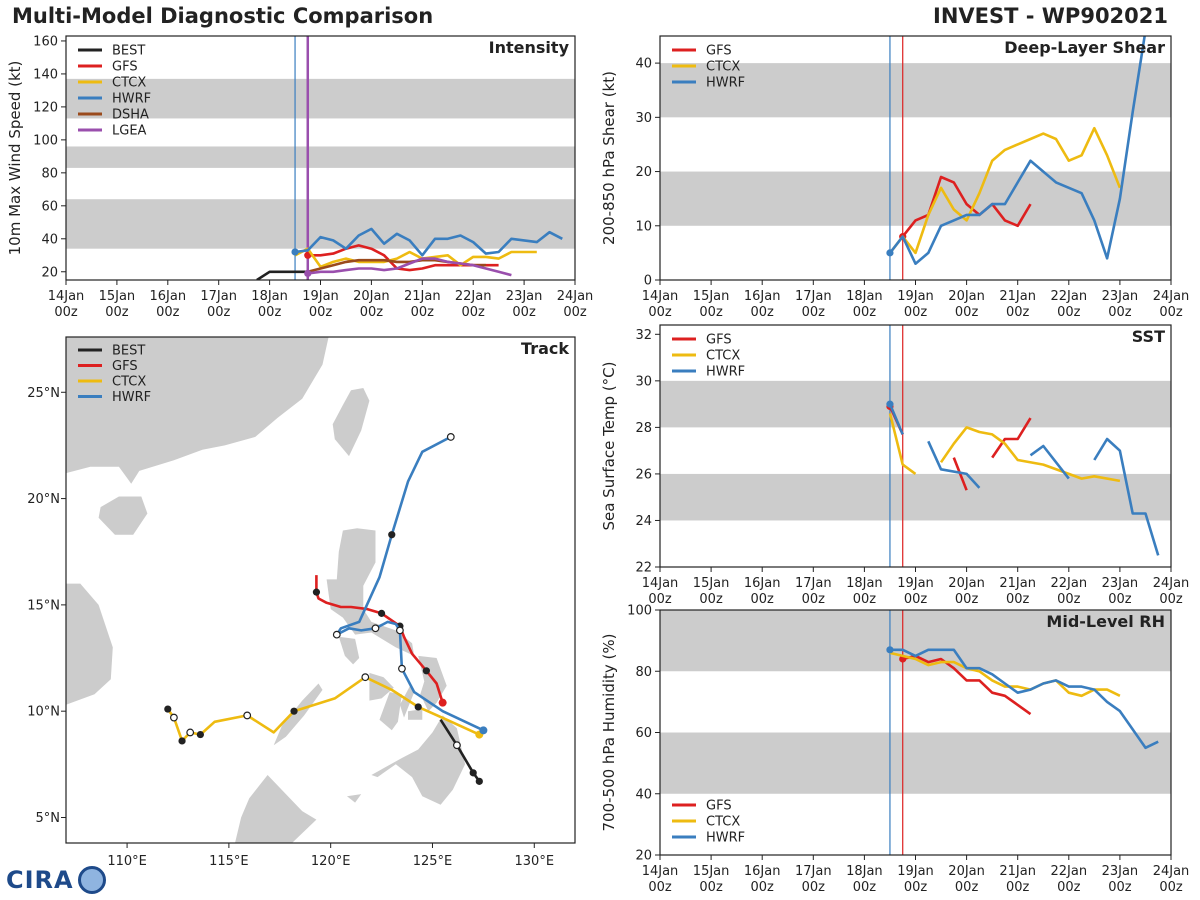  Describe the element at coordinates (197, 410) in the screenshot. I see `asia-mainland` at that location.